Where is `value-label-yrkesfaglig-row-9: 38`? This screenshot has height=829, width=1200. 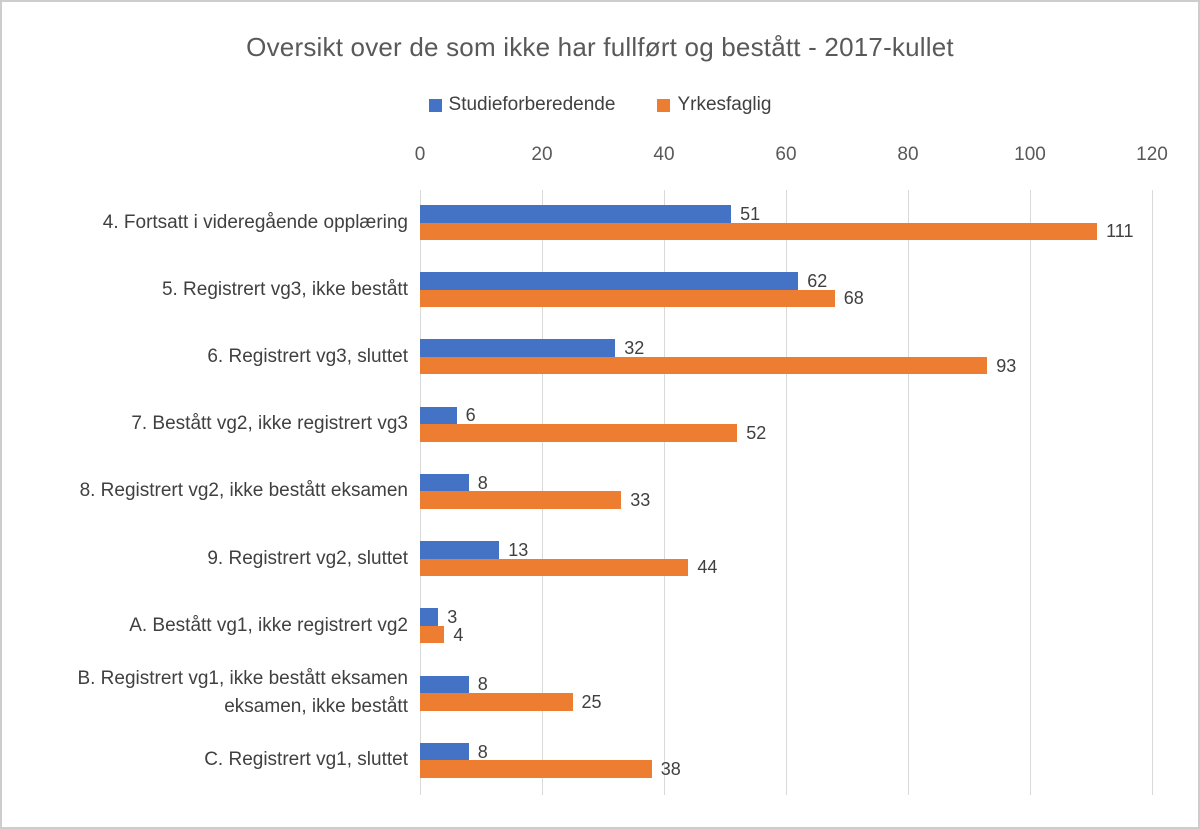 value-label-yrkesfaglig-row-9: 38 is located at coordinates (670, 769).